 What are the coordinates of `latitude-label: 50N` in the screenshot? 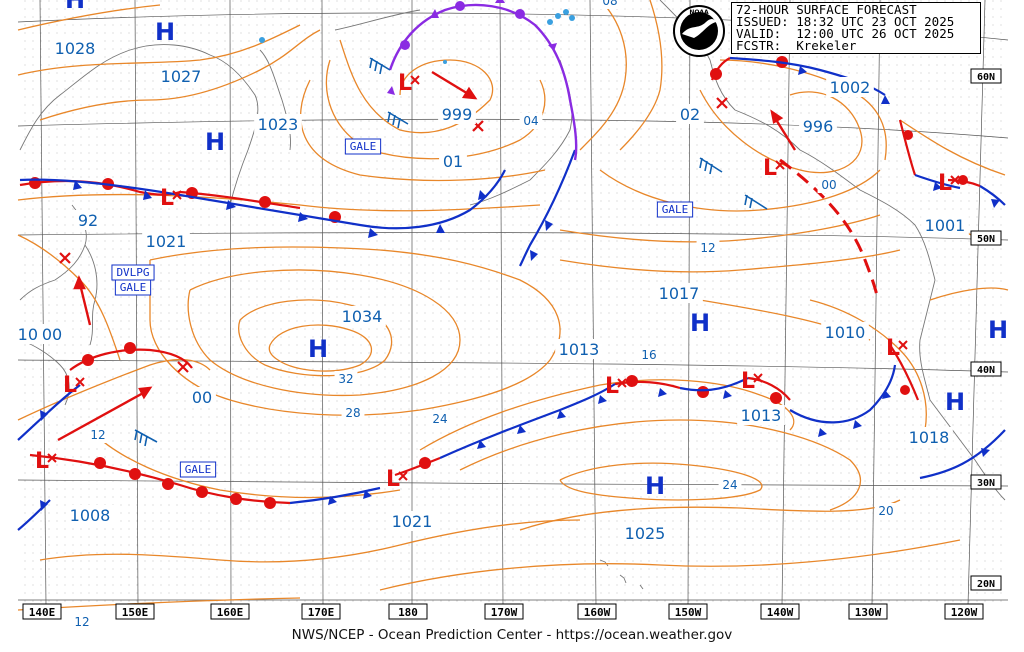 It's located at (986, 239).